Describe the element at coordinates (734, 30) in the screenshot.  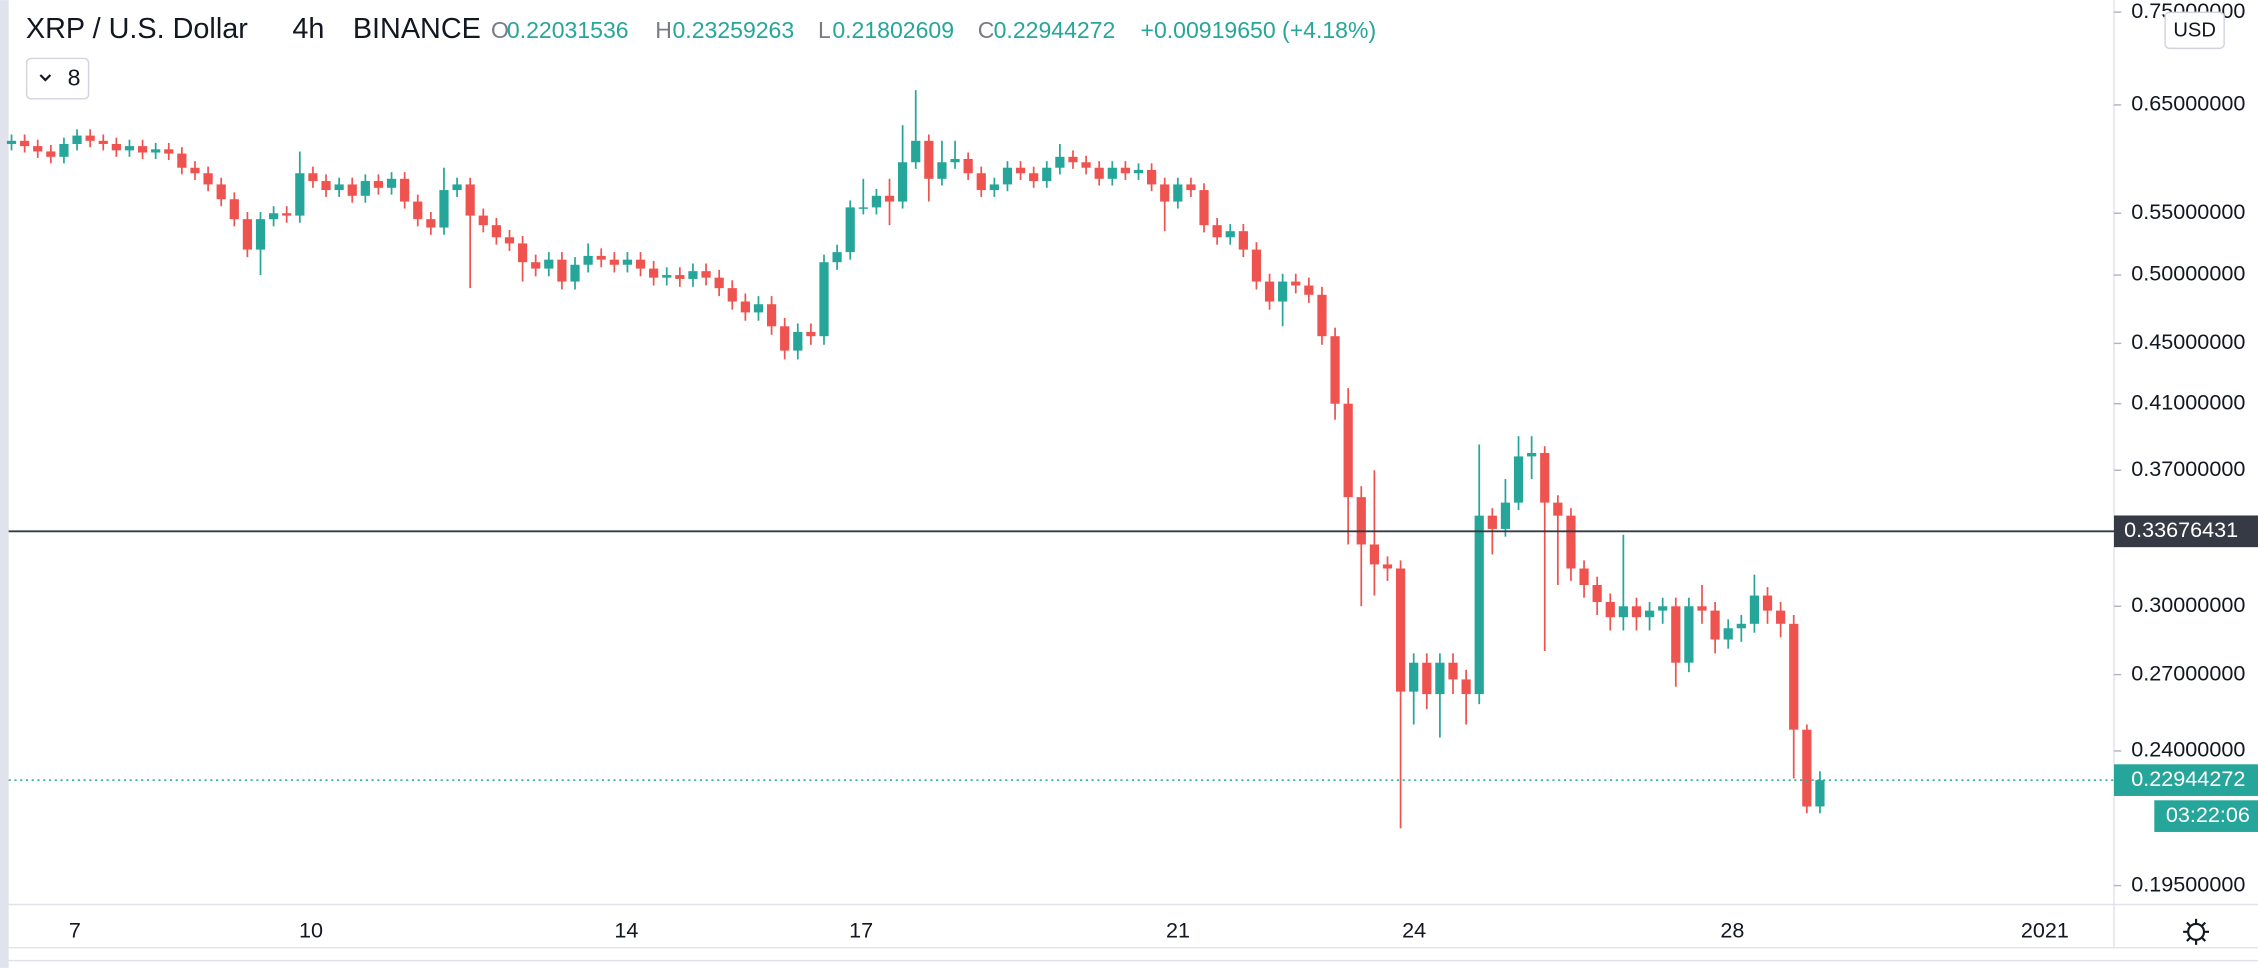
I see `ohlc-value: 0.23259263` at that location.